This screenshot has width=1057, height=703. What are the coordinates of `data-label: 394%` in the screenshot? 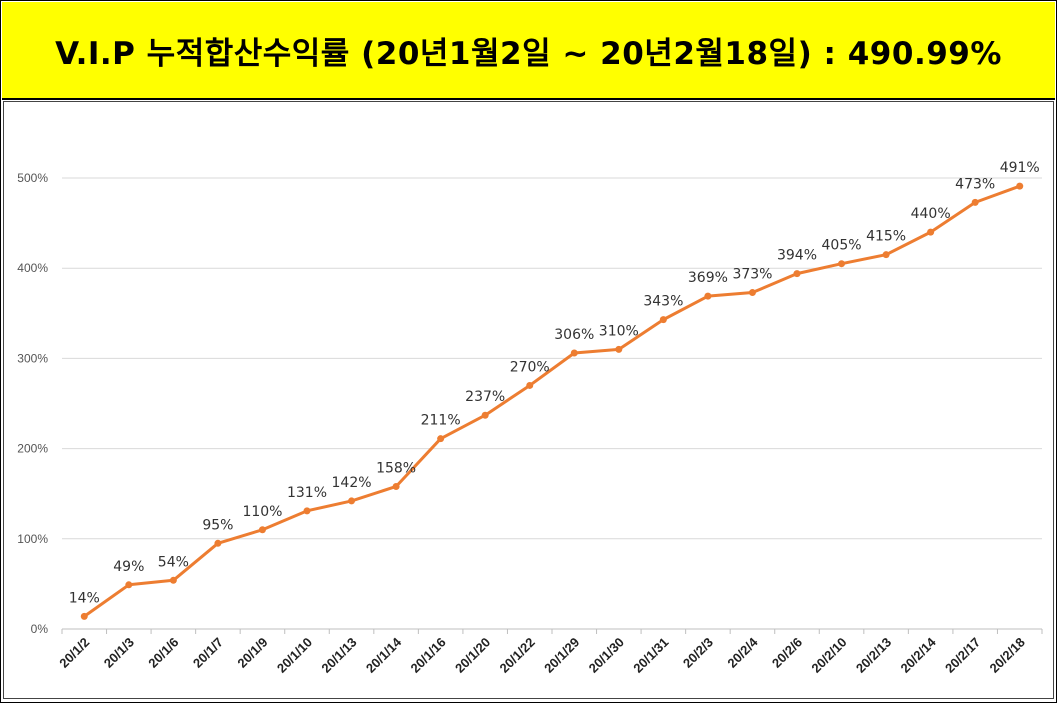 It's located at (797, 256).